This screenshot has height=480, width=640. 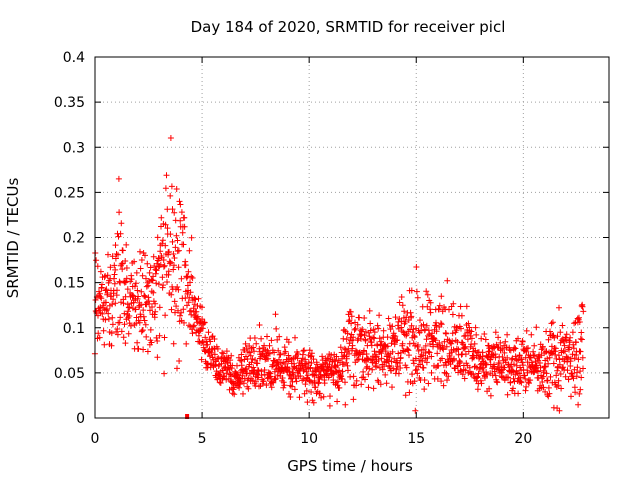 I want to click on y-tick-label: 0.2, so click(x=74, y=239).